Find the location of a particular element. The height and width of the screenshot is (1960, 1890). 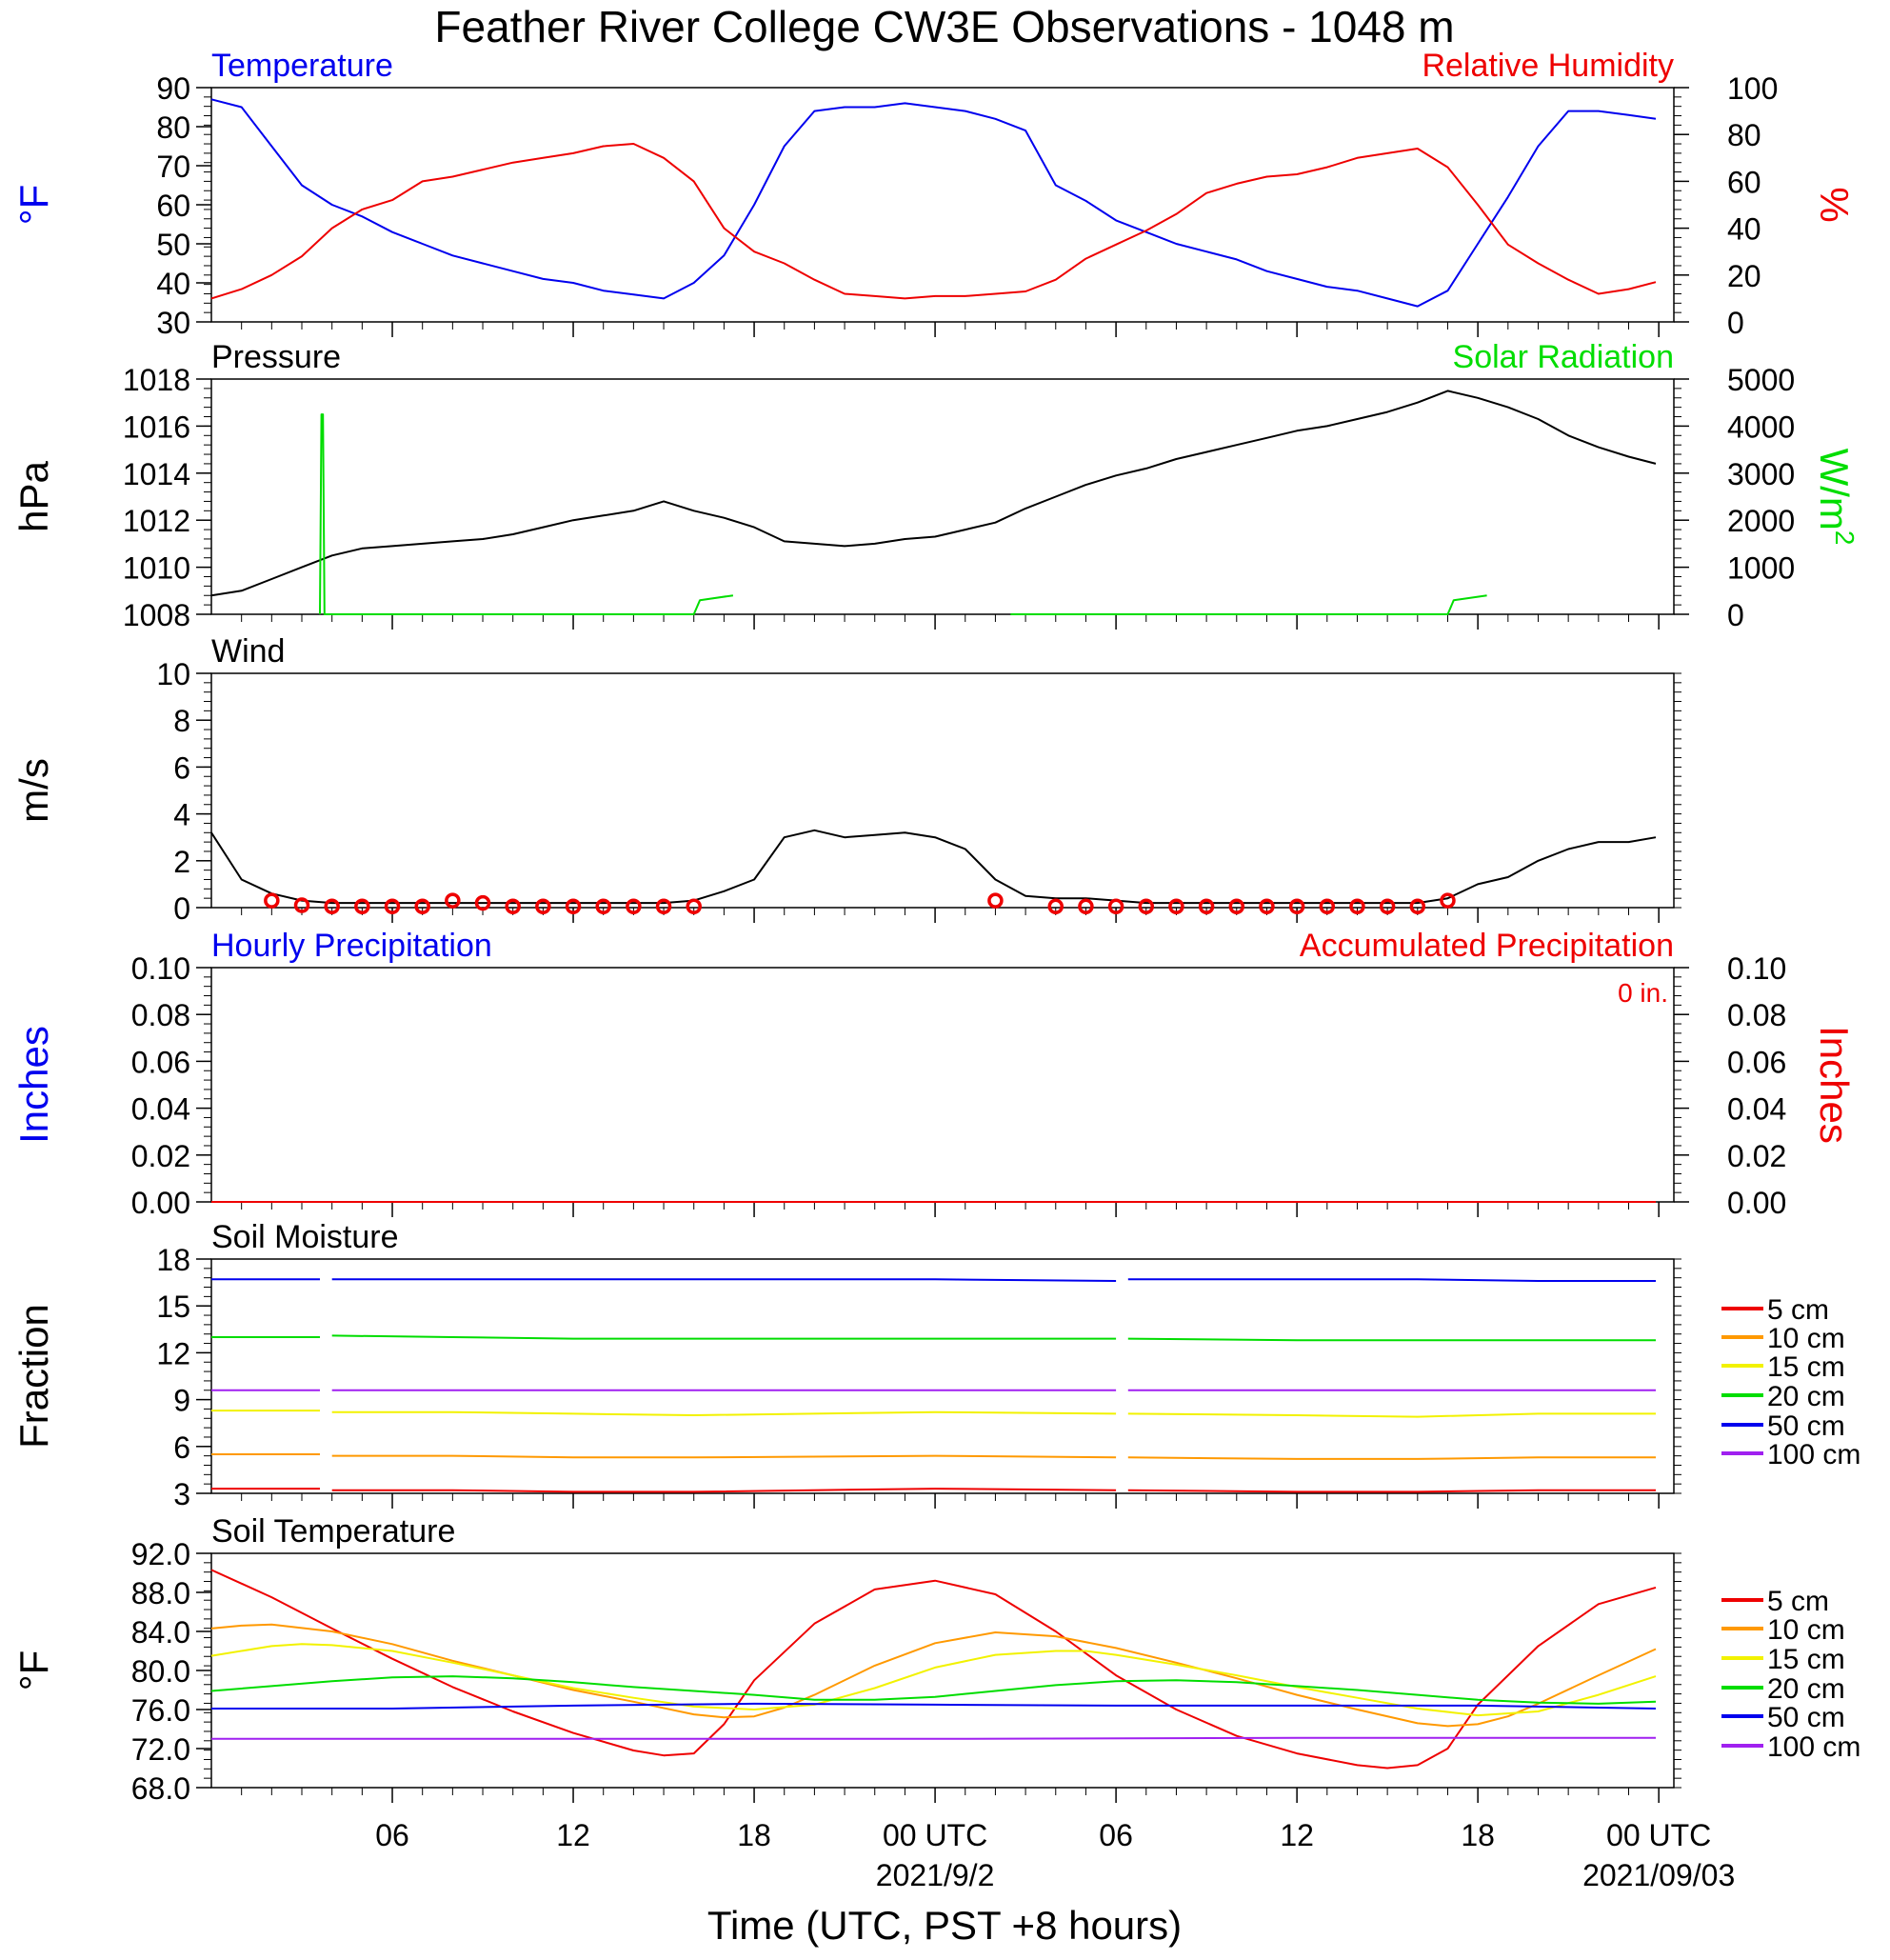

y-tick-label-right: 0.10 is located at coordinates (1756, 968).